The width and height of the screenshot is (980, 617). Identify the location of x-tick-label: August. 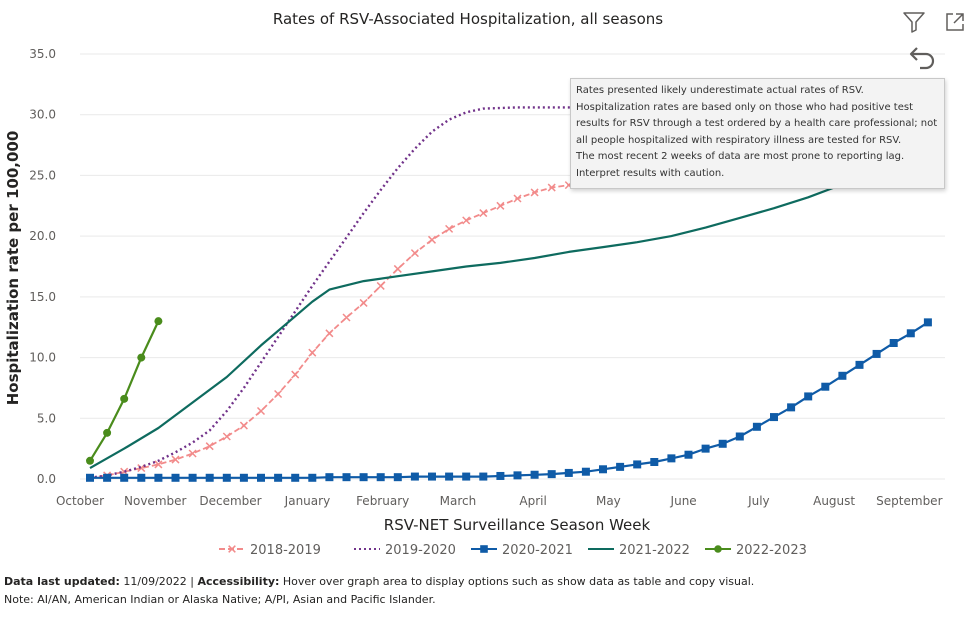
(834, 501).